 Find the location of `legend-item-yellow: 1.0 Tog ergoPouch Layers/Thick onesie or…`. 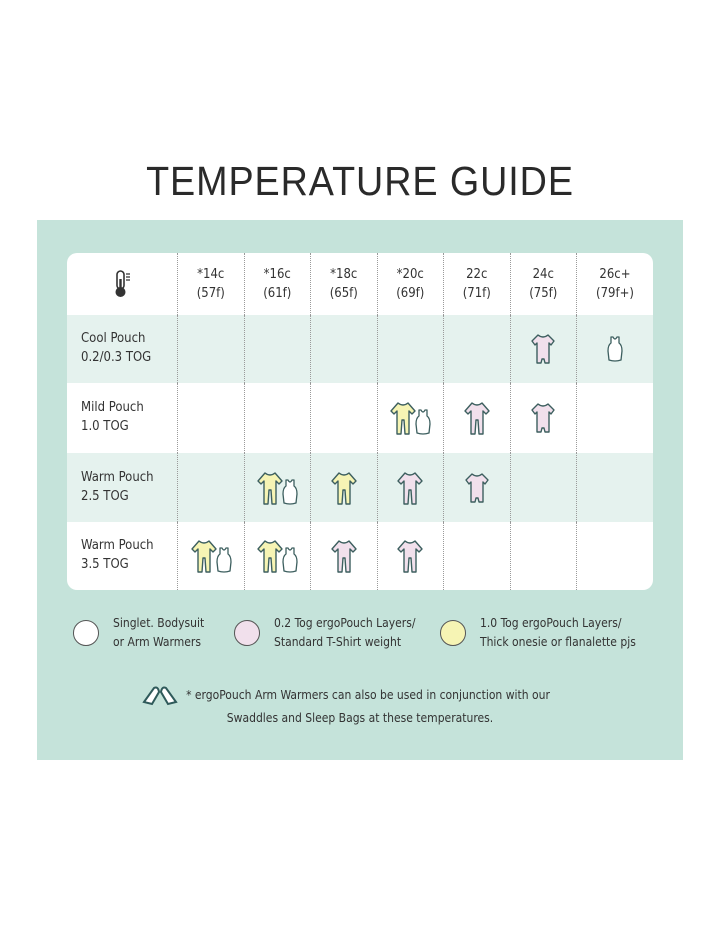

legend-item-yellow: 1.0 Tog ergoPouch Layers/Thick onesie or… is located at coordinates (538, 632).